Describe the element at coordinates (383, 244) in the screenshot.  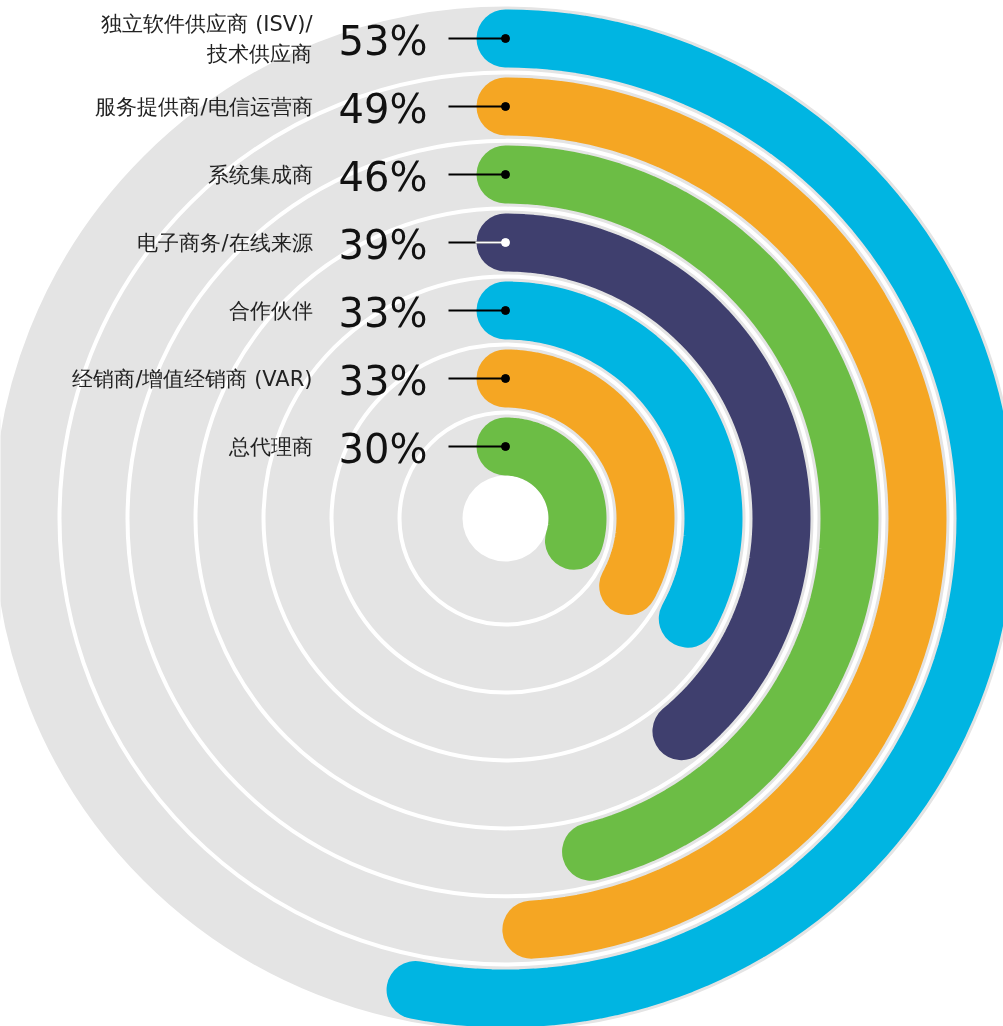
I see `data-label: 39%` at that location.